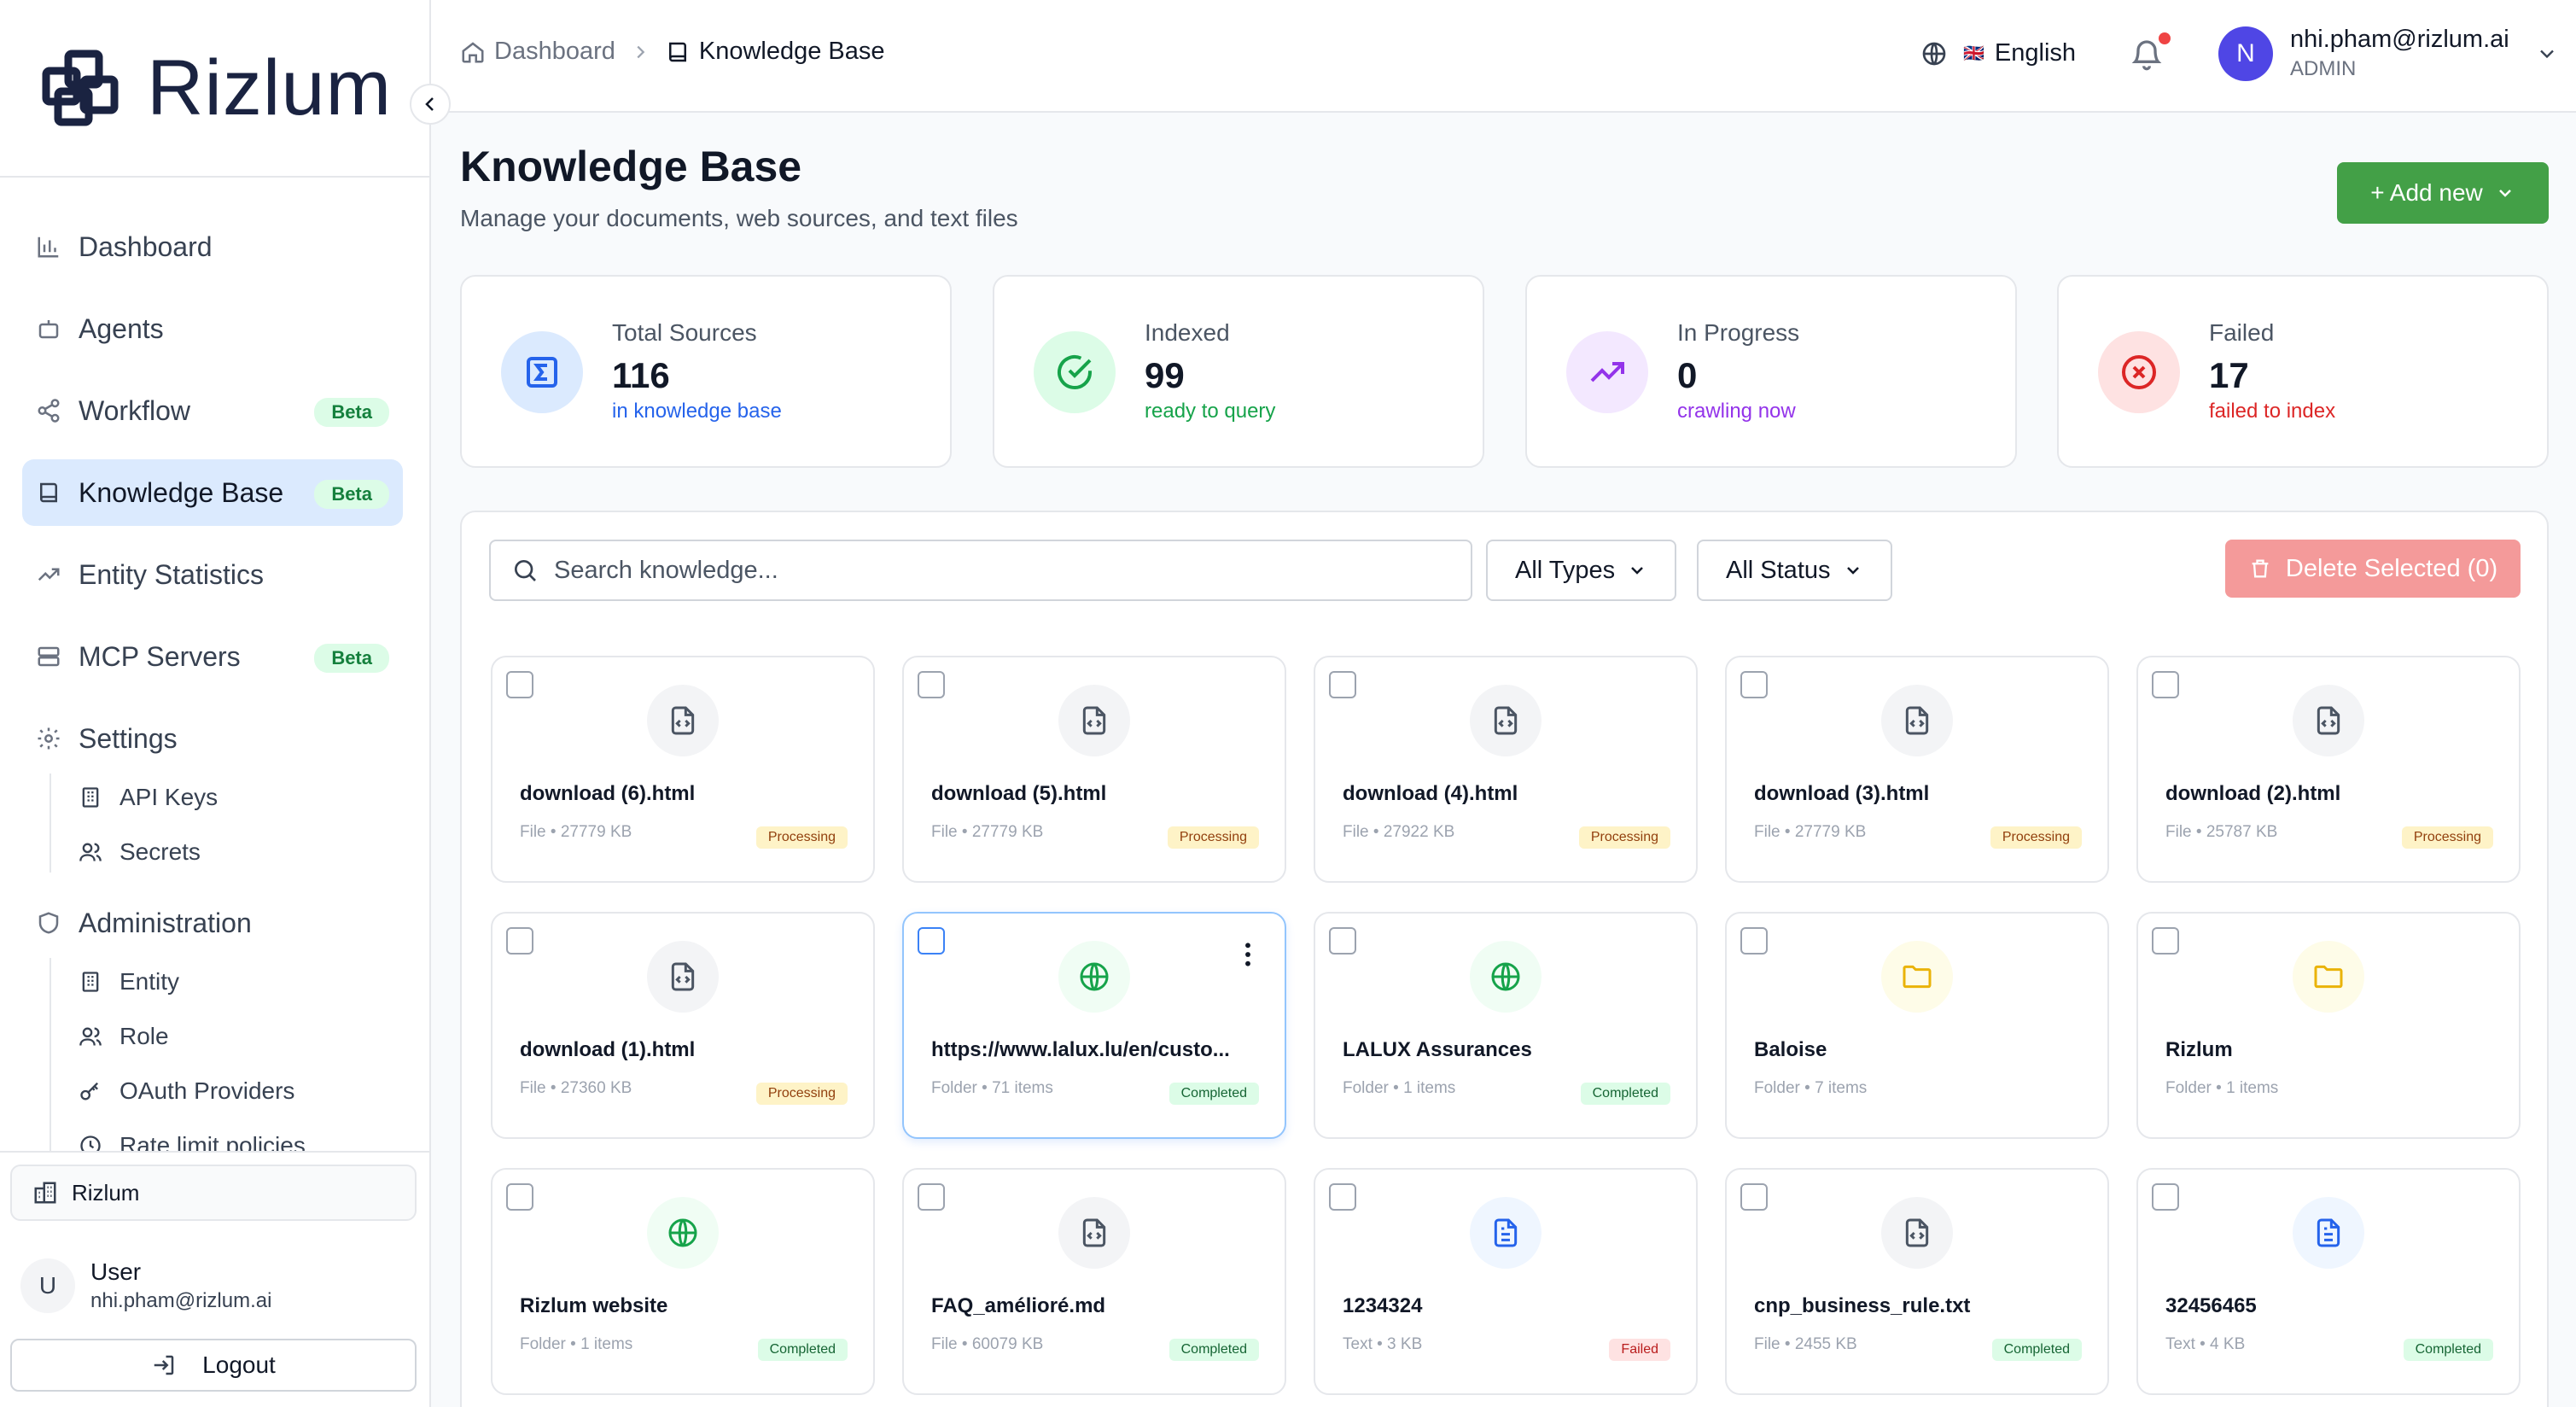  Describe the element at coordinates (214, 89) in the screenshot. I see `logo: Rizlum` at that location.